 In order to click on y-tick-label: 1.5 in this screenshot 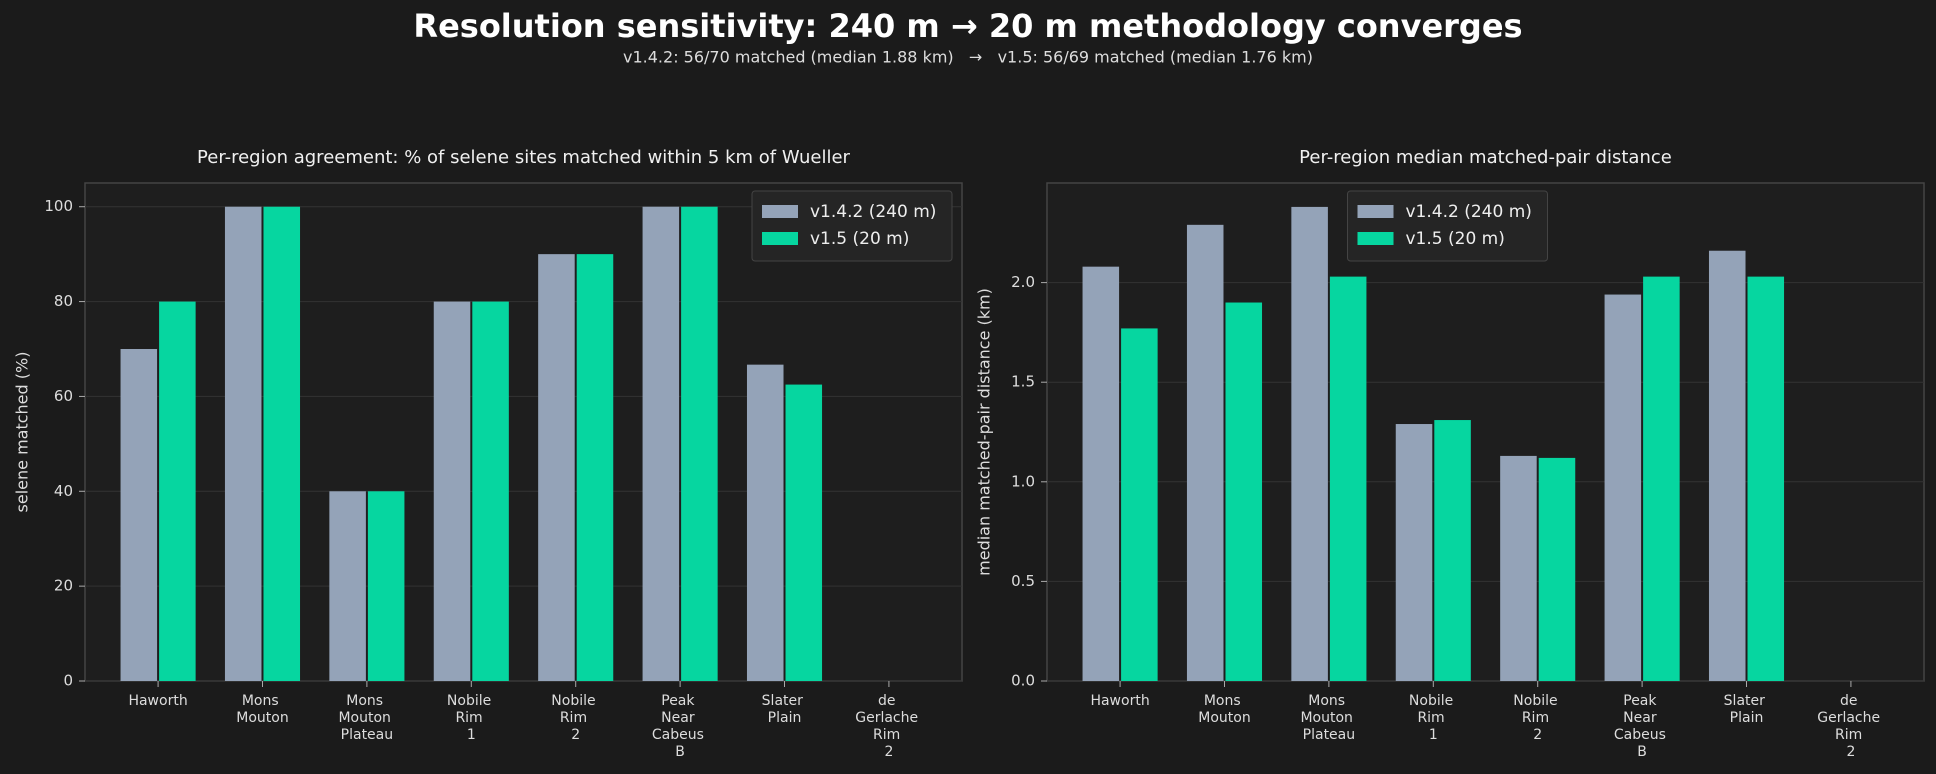, I will do `click(1023, 382)`.